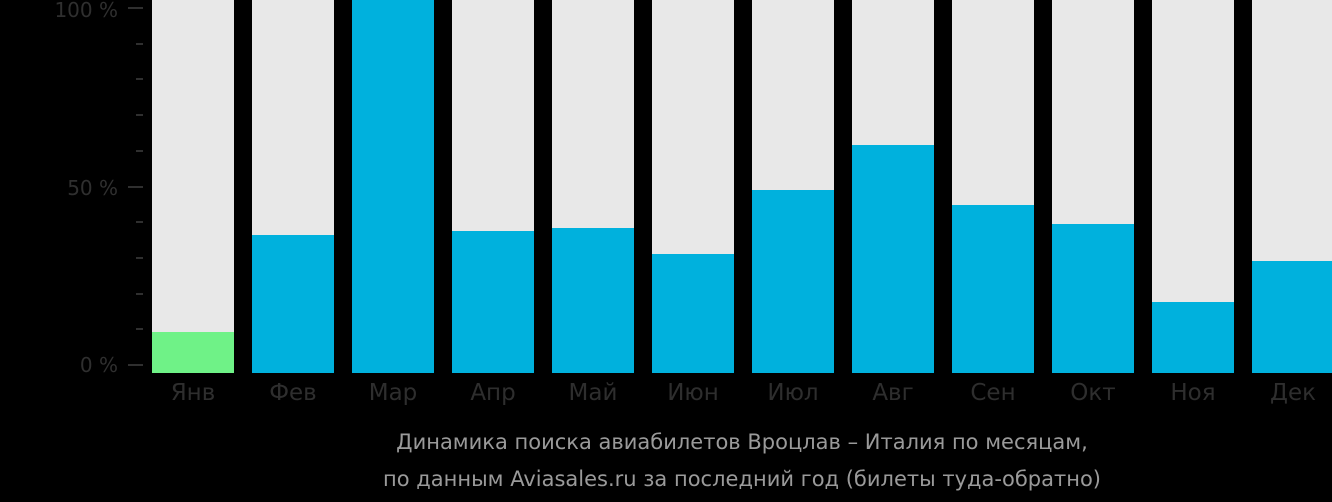 This screenshot has height=502, width=1332. What do you see at coordinates (793, 393) in the screenshot?
I see `x-label: Июл` at bounding box center [793, 393].